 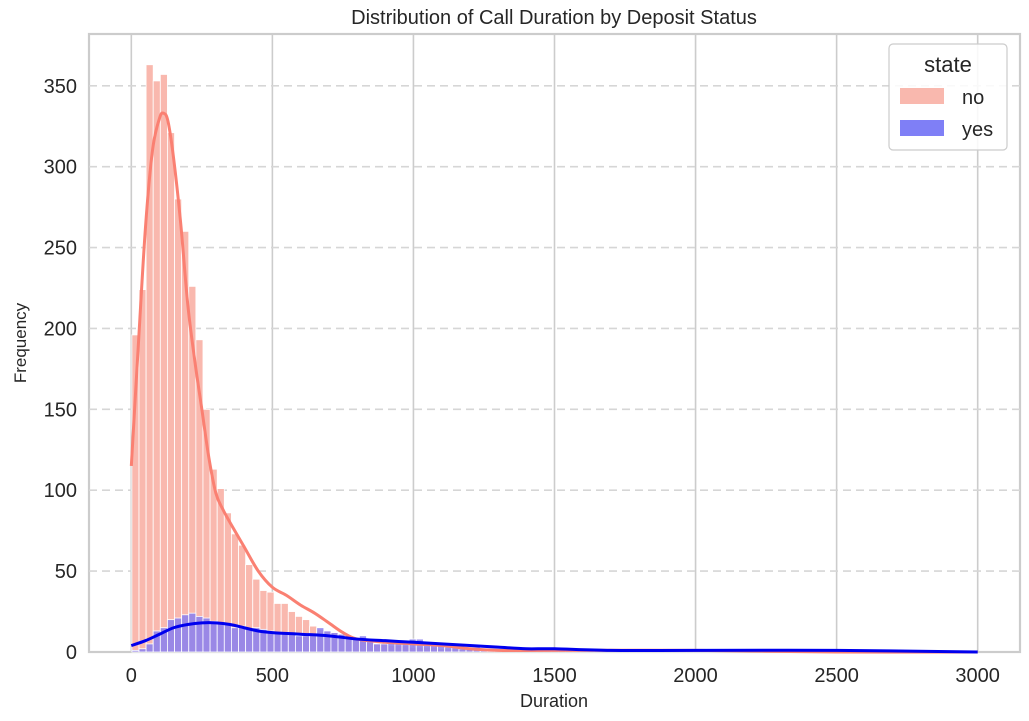 What do you see at coordinates (554, 701) in the screenshot?
I see `x-axis-label: Duration` at bounding box center [554, 701].